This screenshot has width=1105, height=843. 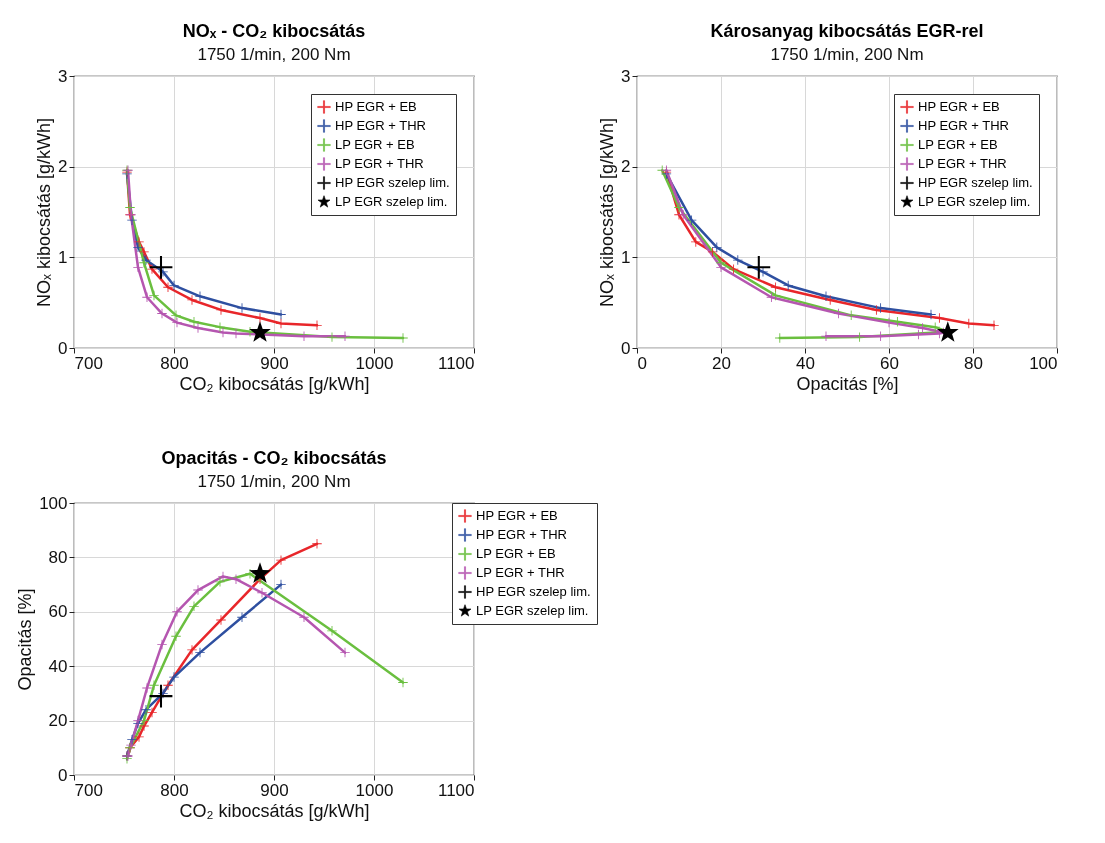 I want to click on chart-title: Károsanyag kibocsátás EGR-rel, so click(x=847, y=31).